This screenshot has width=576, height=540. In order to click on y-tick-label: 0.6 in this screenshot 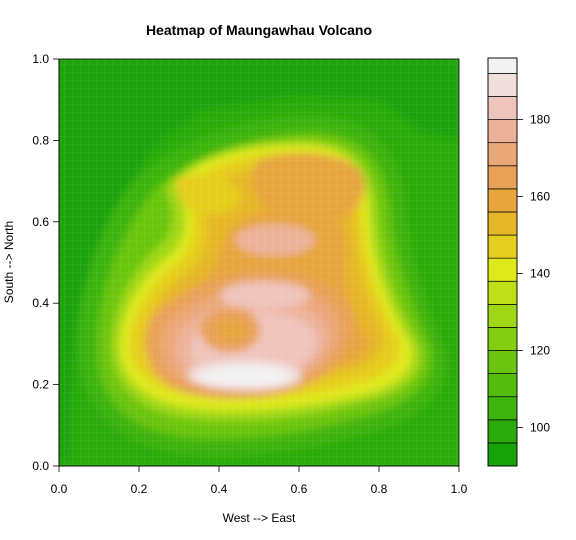, I will do `click(40, 222)`.